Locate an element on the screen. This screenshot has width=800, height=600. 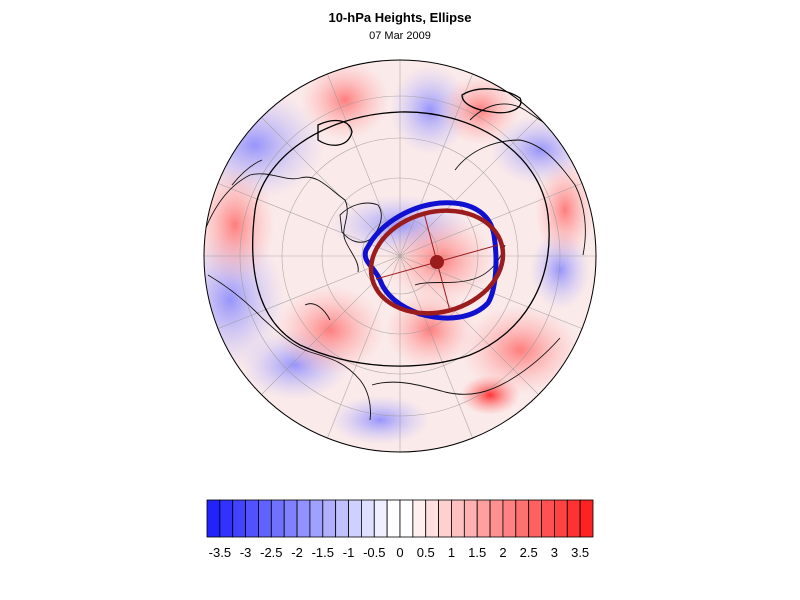
fitted-ellipse is located at coordinates (437, 262).